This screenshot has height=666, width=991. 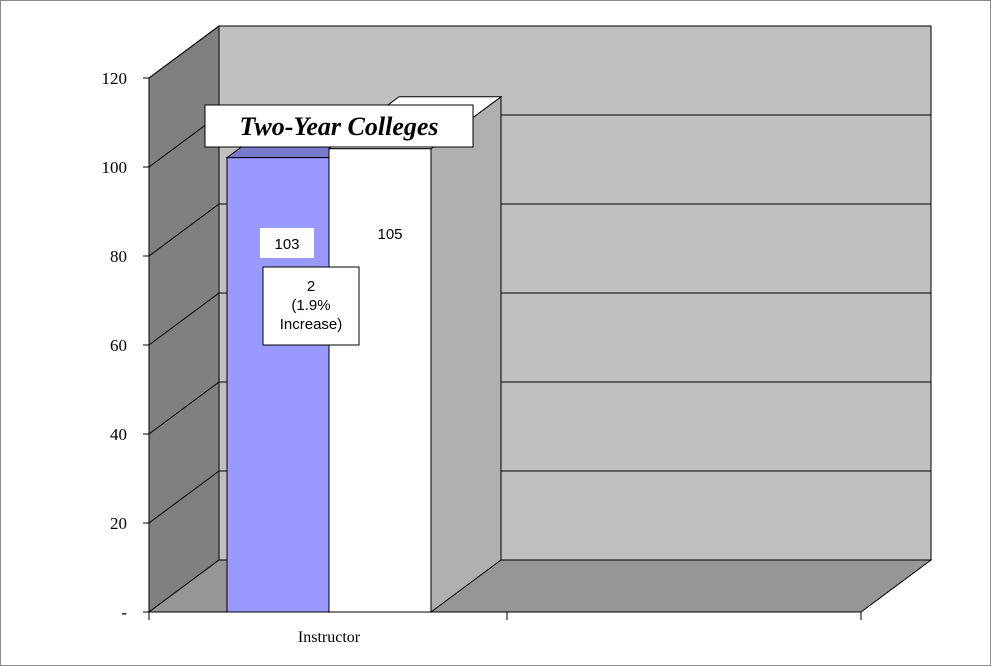 What do you see at coordinates (329, 637) in the screenshot?
I see `x-tick-label: Instructor` at bounding box center [329, 637].